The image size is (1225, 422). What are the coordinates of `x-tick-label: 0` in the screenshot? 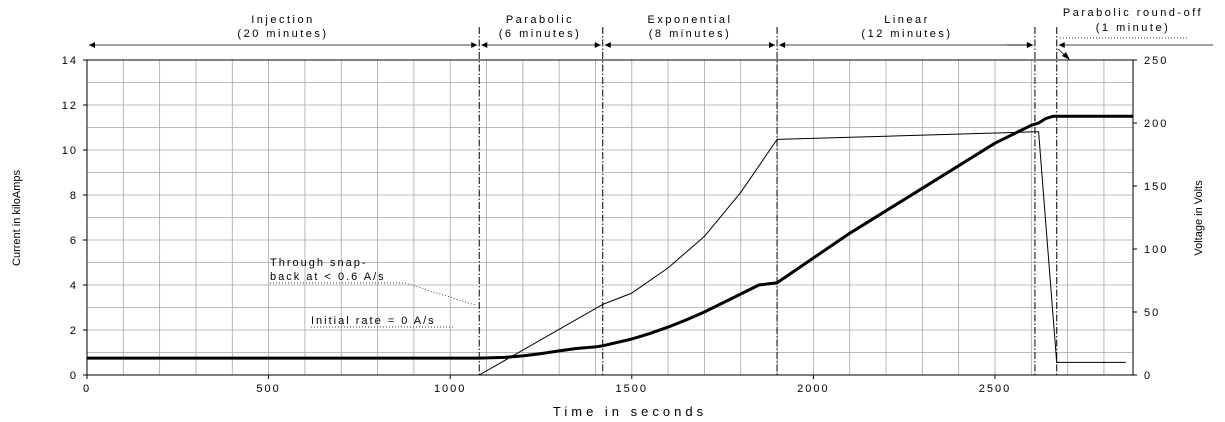 It's located at (87, 389).